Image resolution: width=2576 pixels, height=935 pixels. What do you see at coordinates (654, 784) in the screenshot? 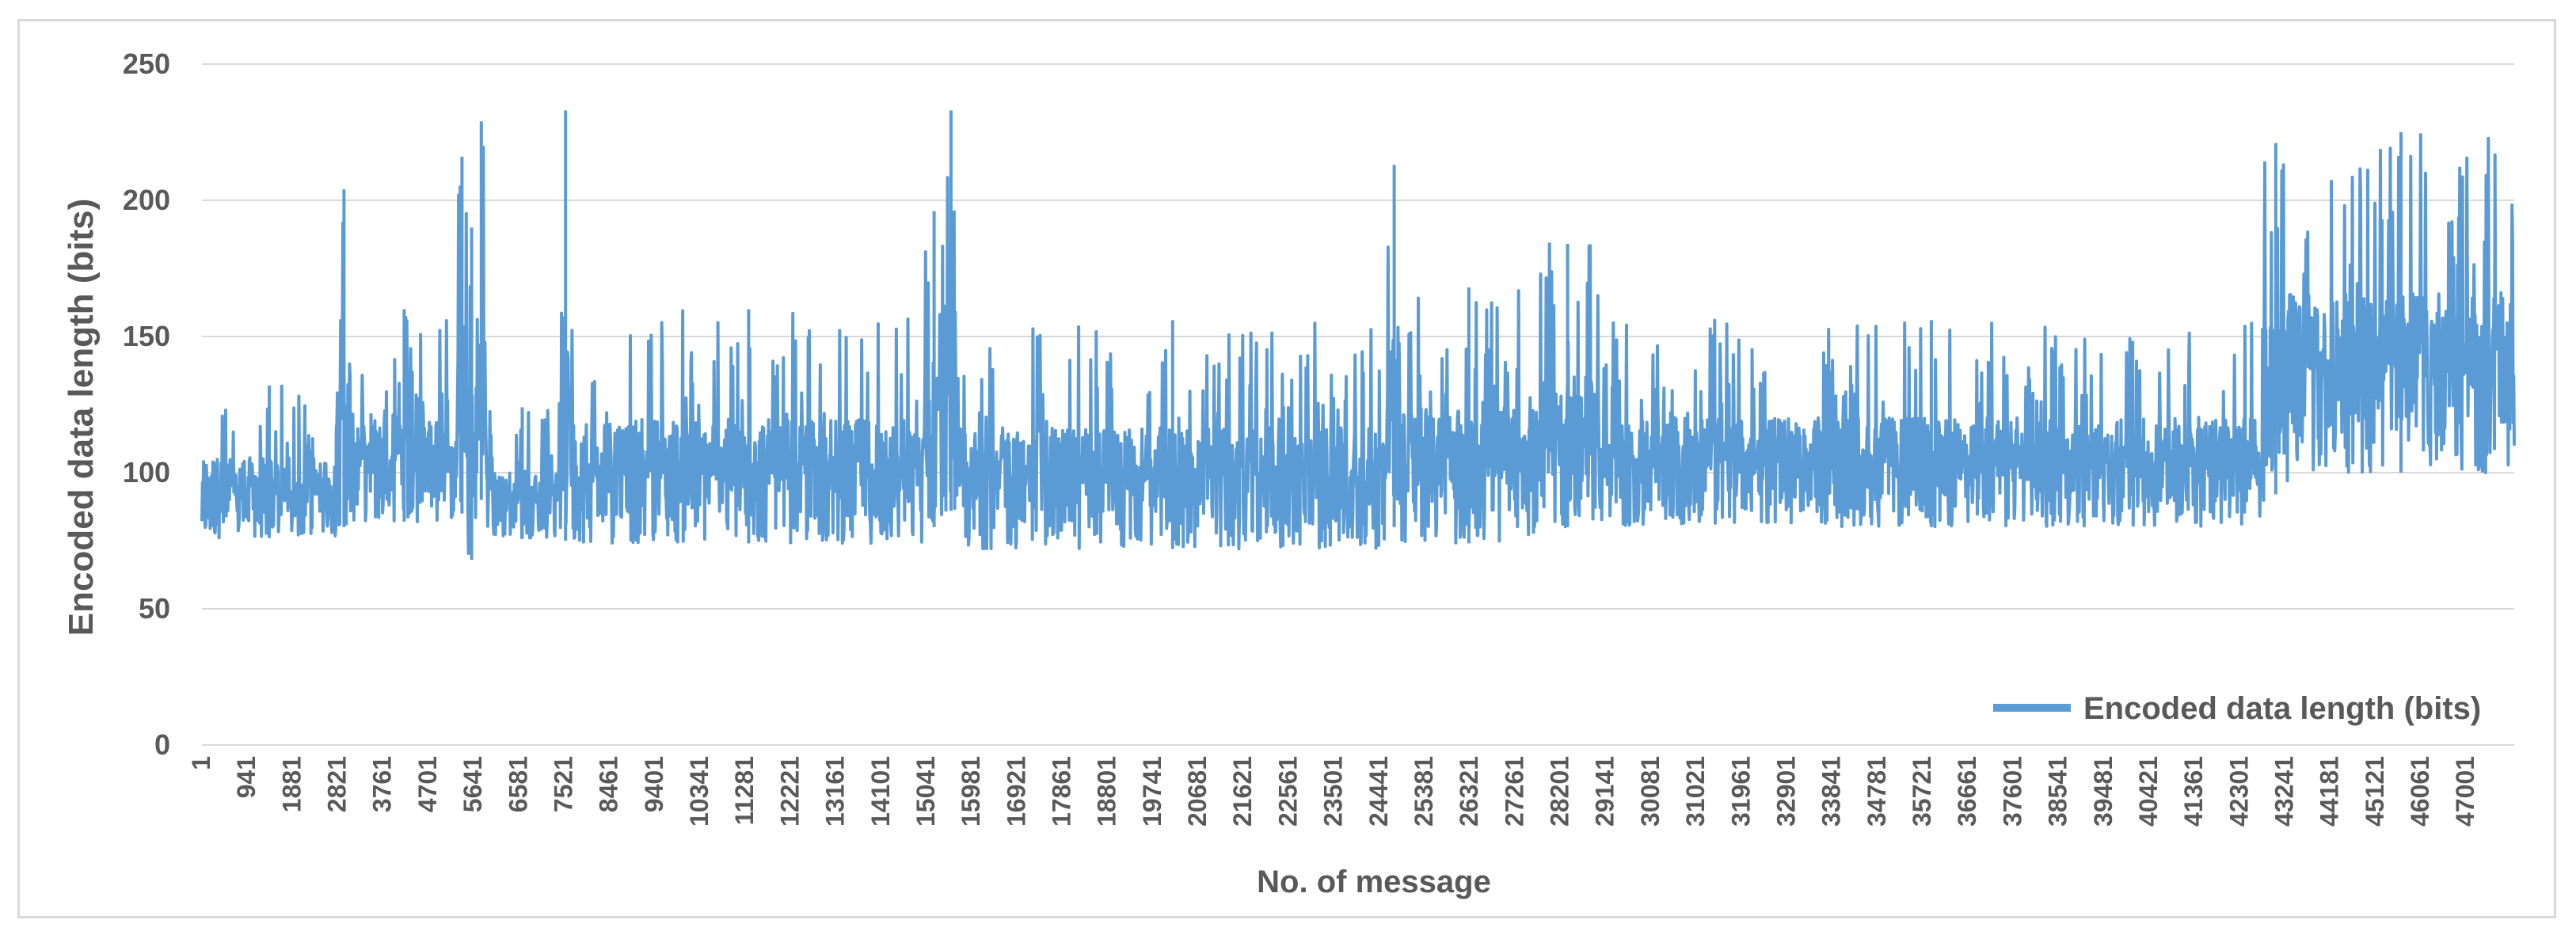
I see `x-tick-label: 9401` at bounding box center [654, 784].